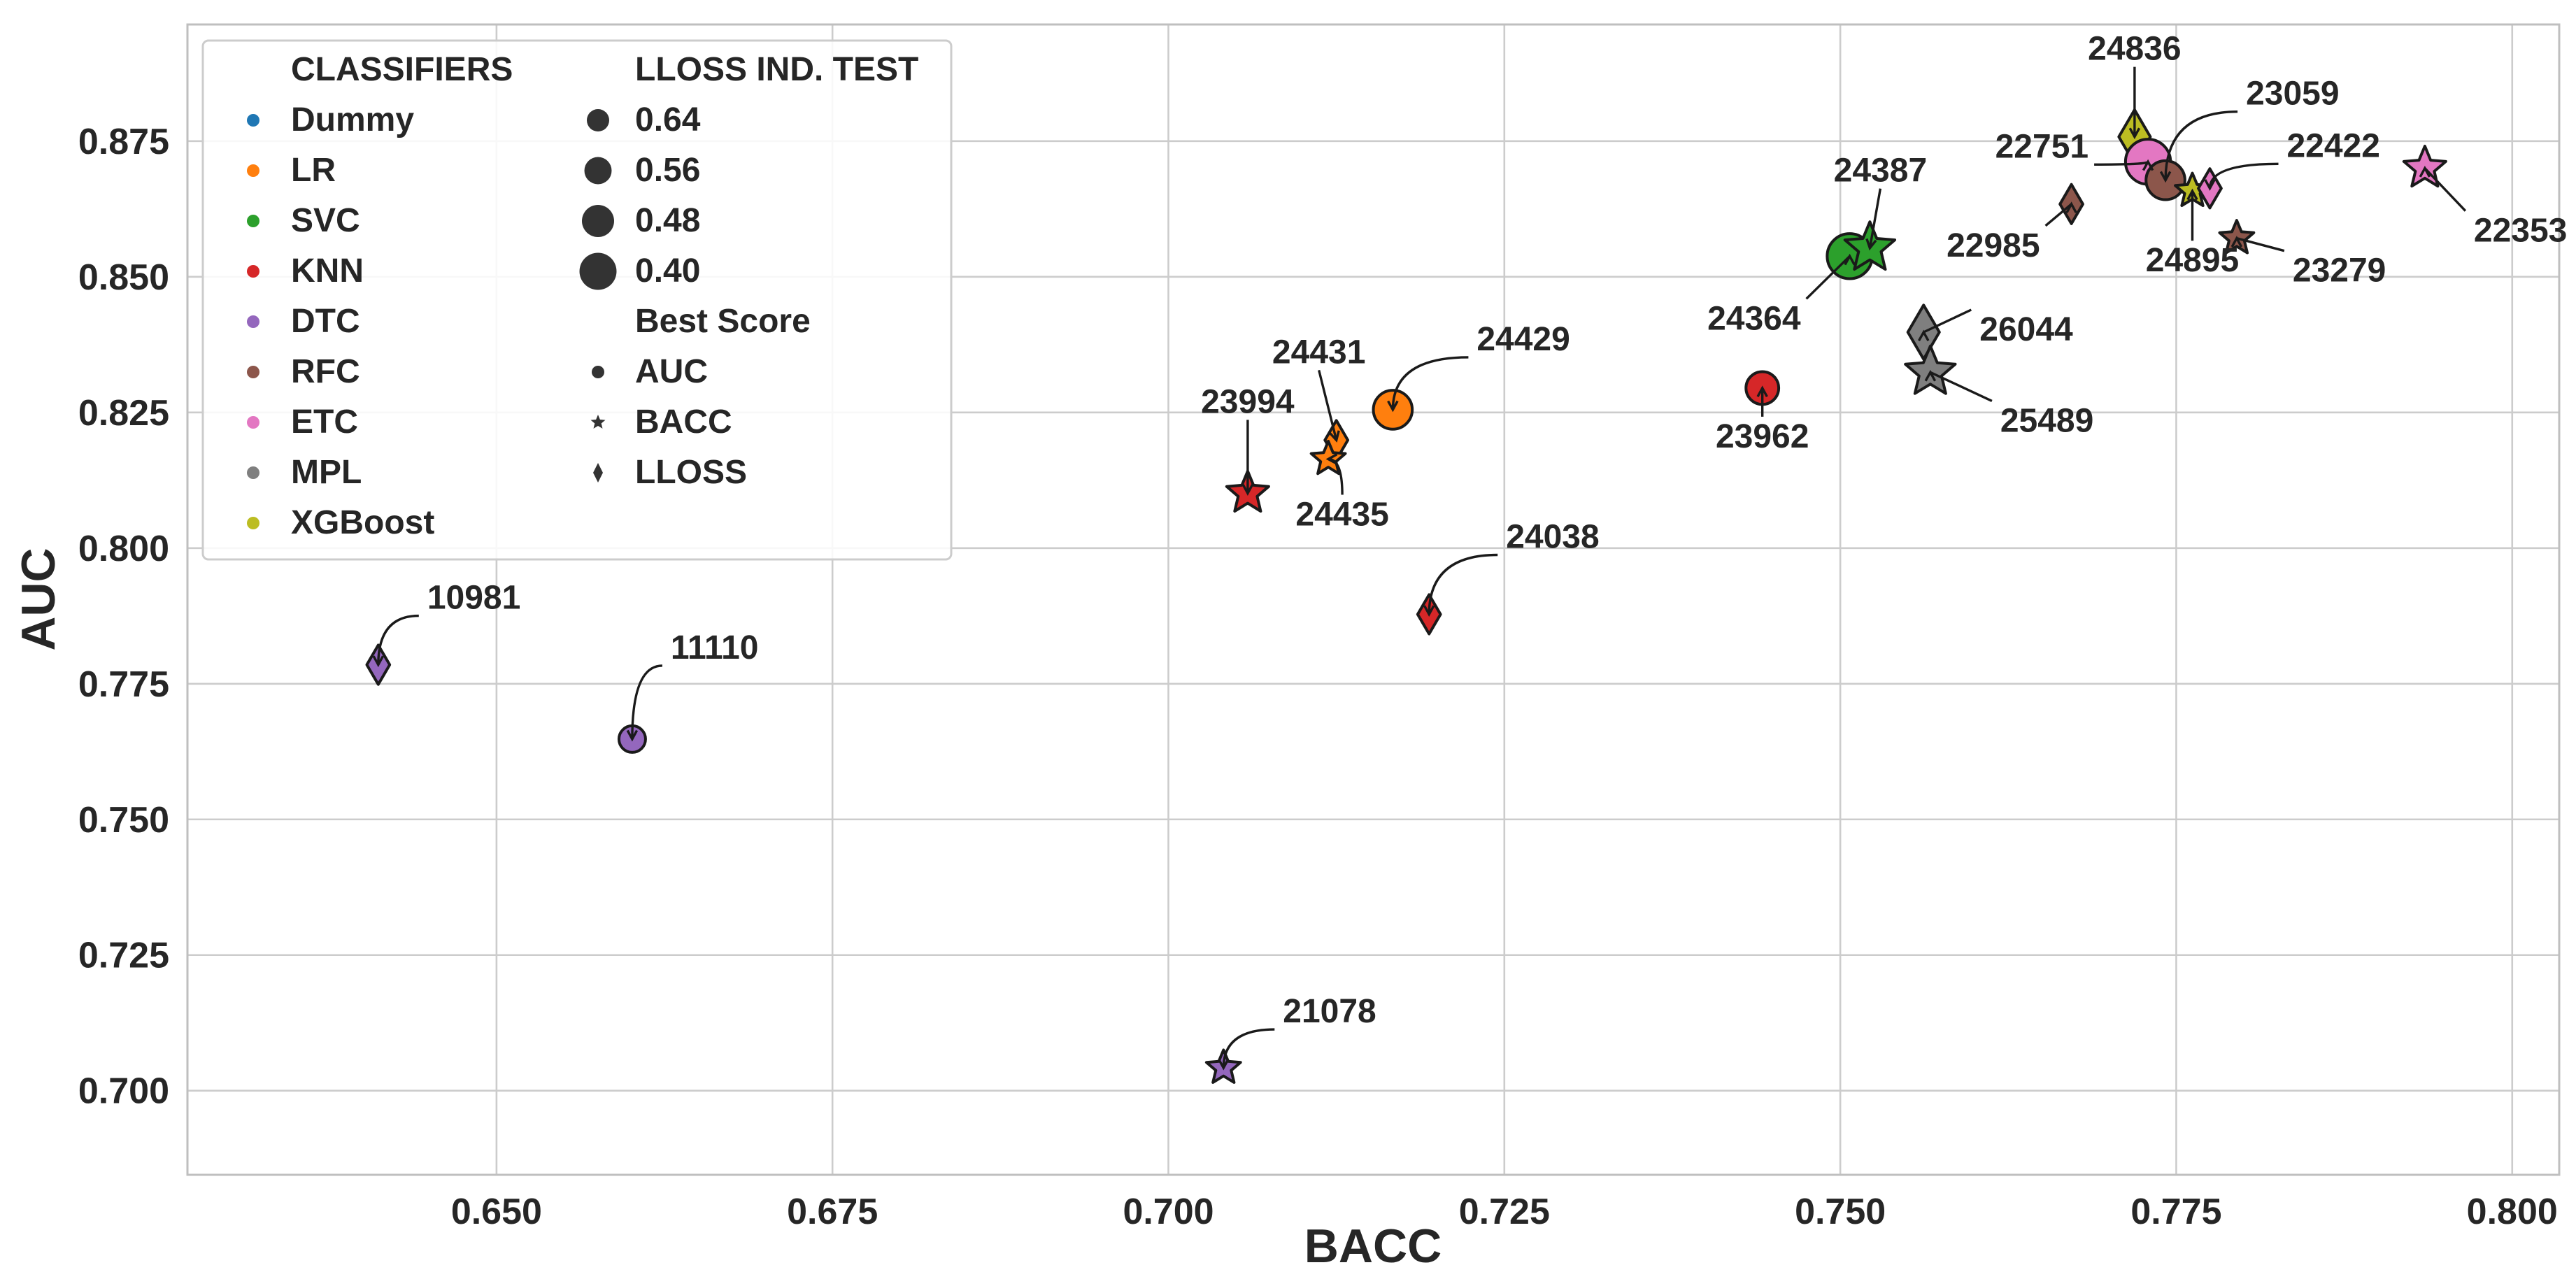 Image resolution: width=2576 pixels, height=1279 pixels. I want to click on legend-swatch-knn, so click(253, 271).